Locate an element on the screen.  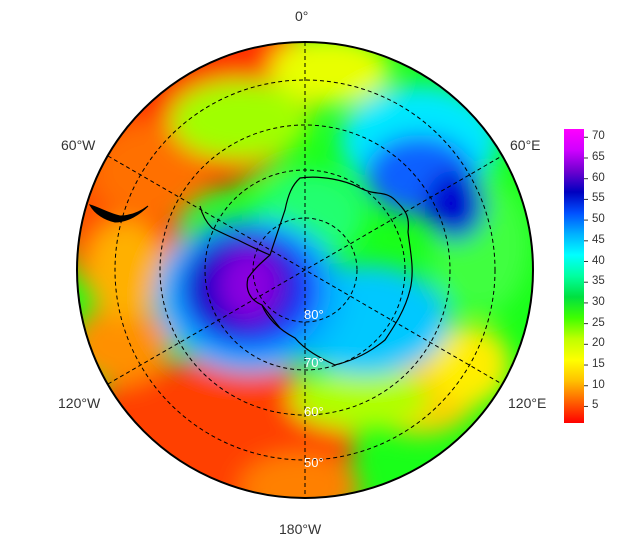
colorbar-tick-label: 45 is located at coordinates (598, 239).